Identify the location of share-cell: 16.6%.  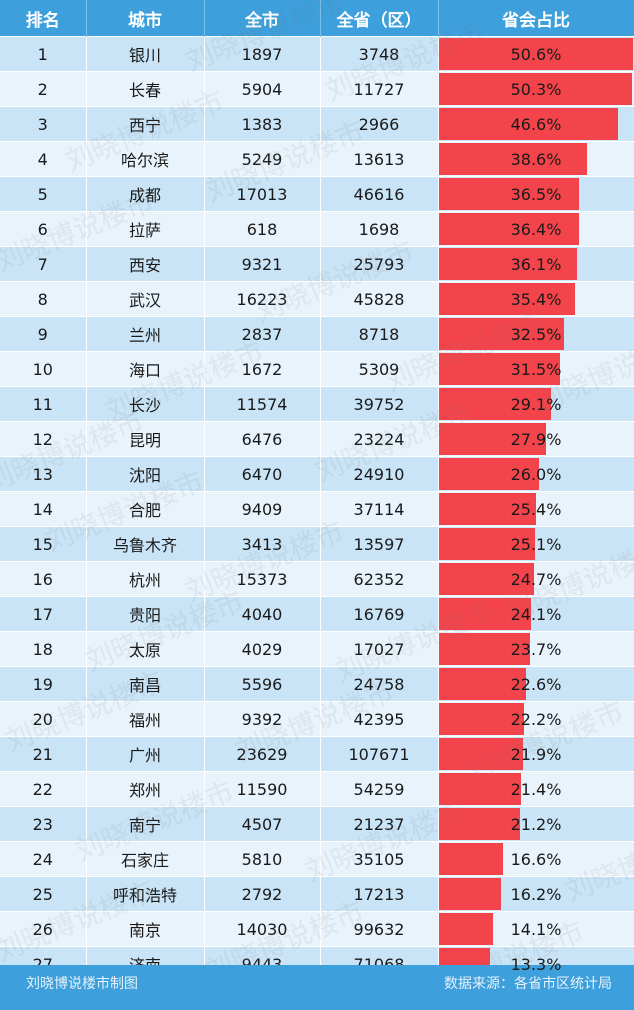
(536, 859).